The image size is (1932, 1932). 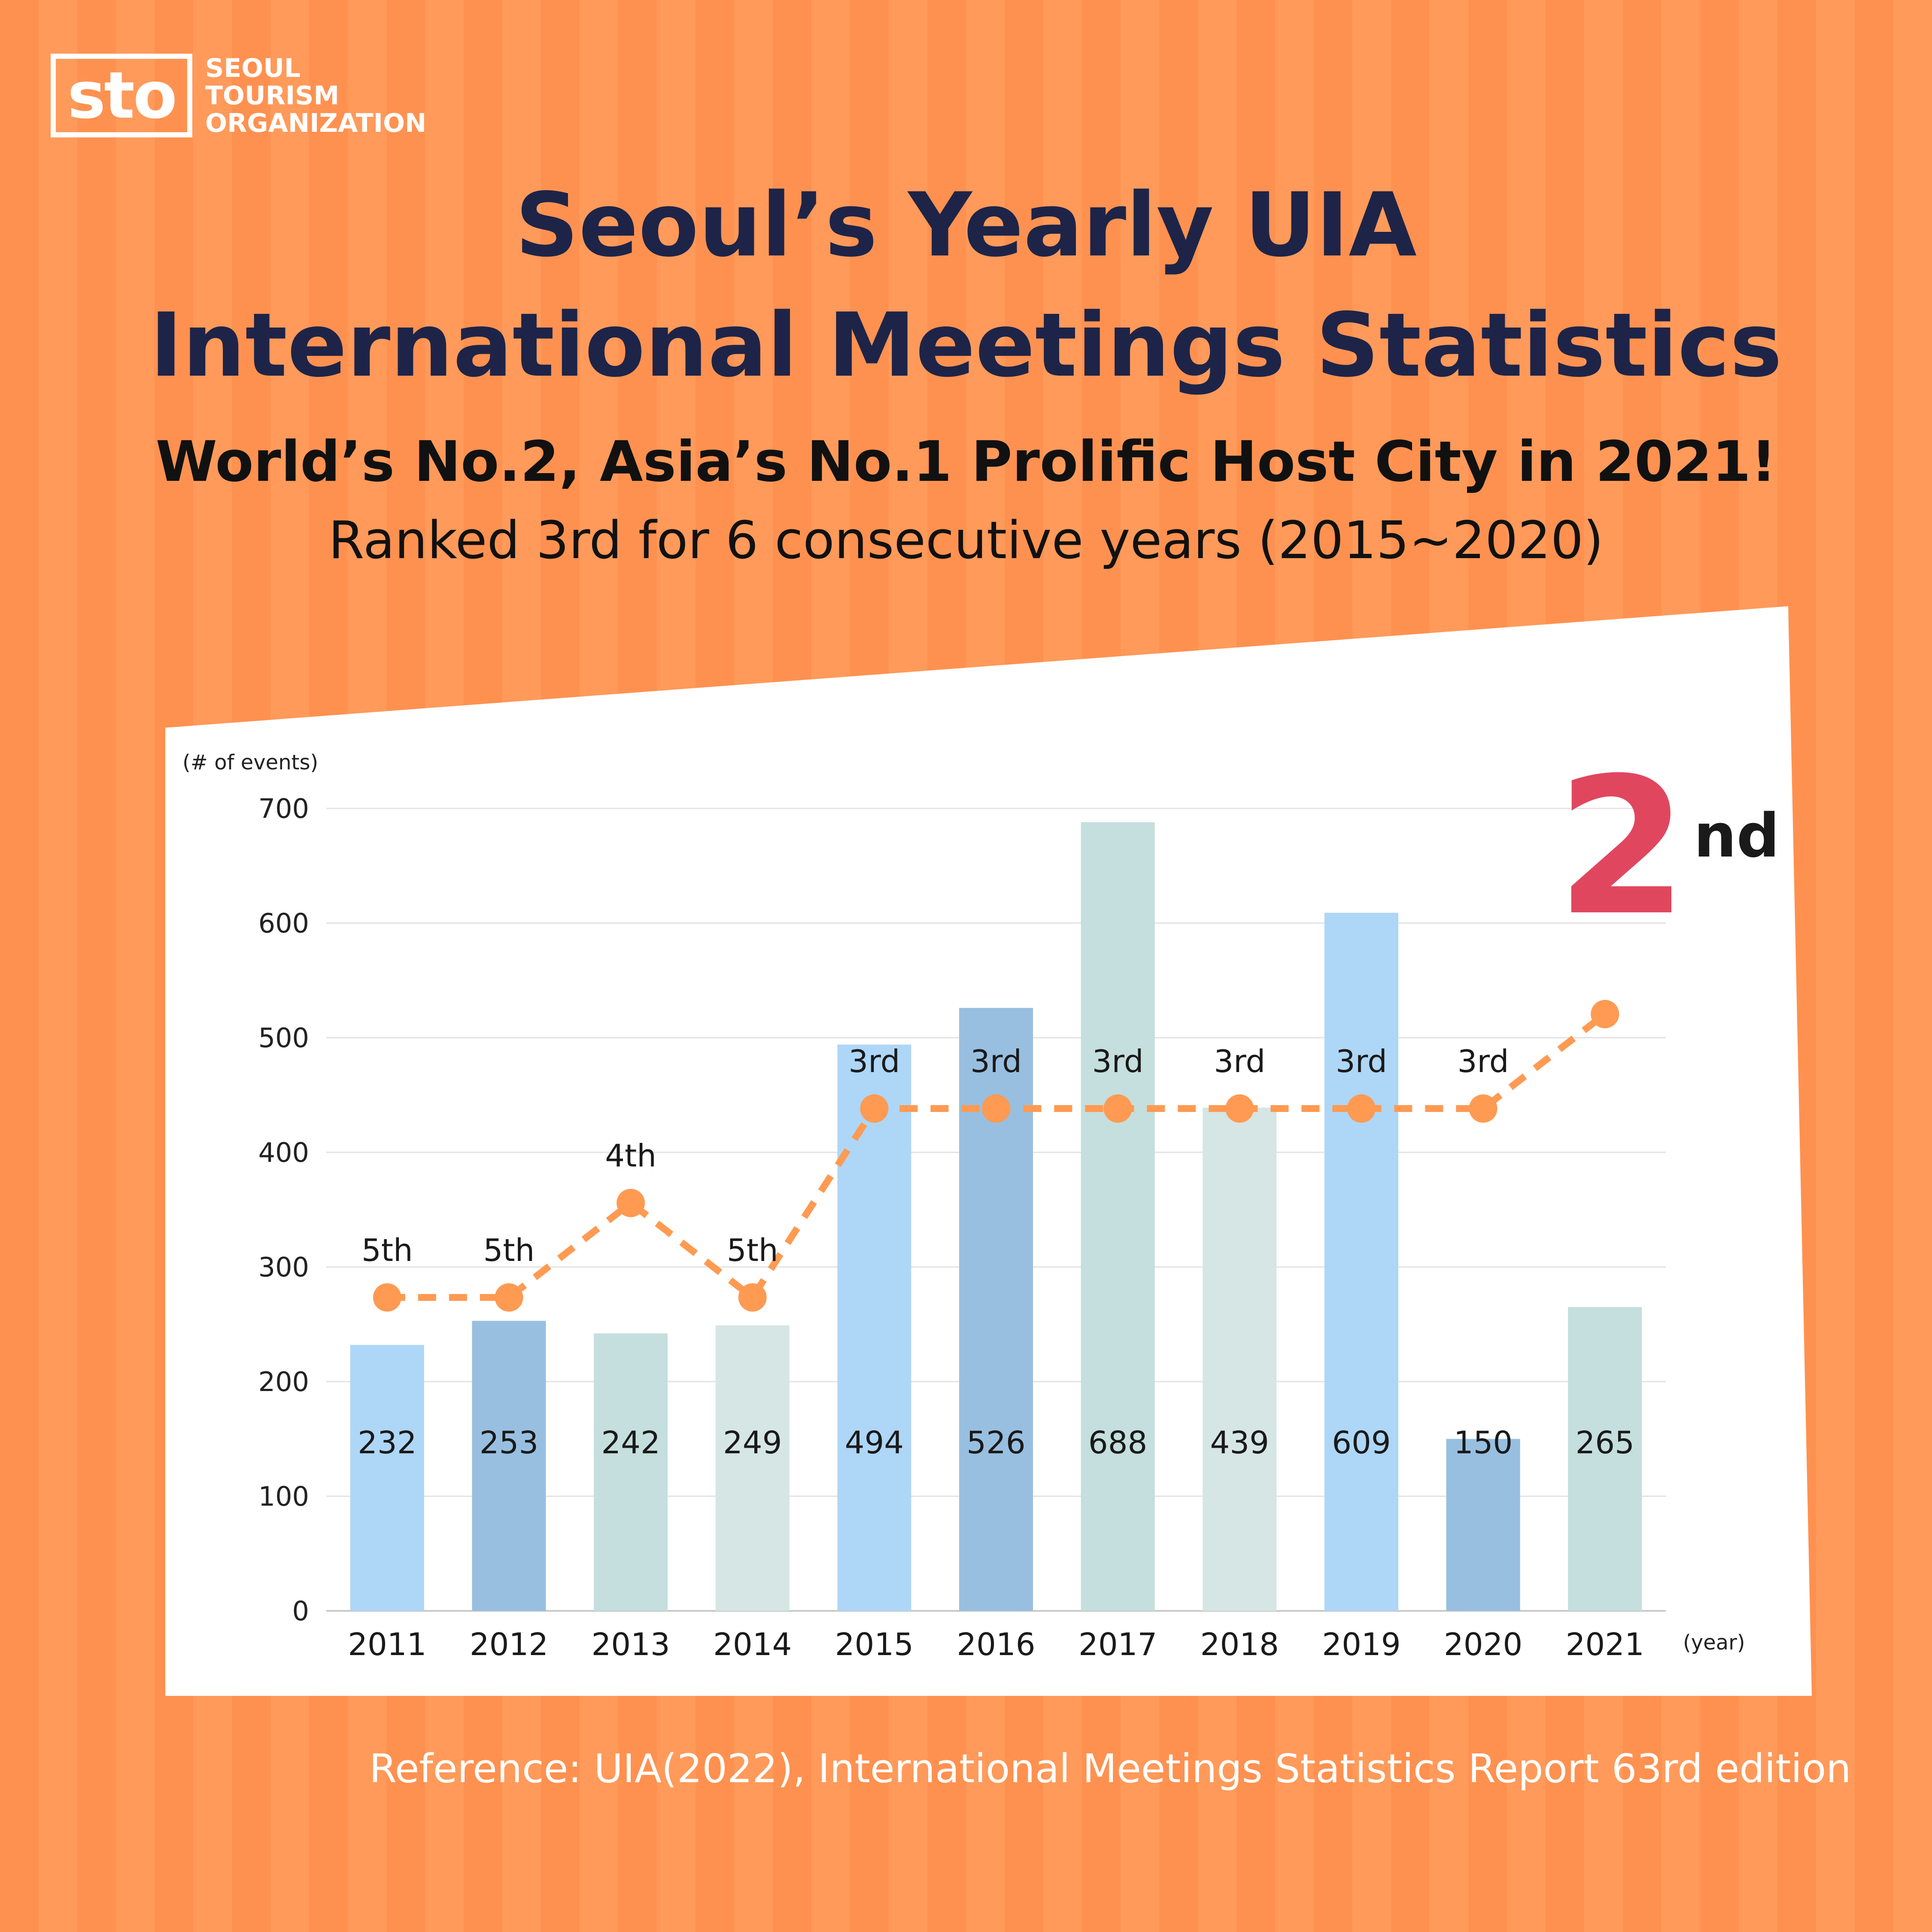 I want to click on y-tick-label: 700, so click(x=283, y=808).